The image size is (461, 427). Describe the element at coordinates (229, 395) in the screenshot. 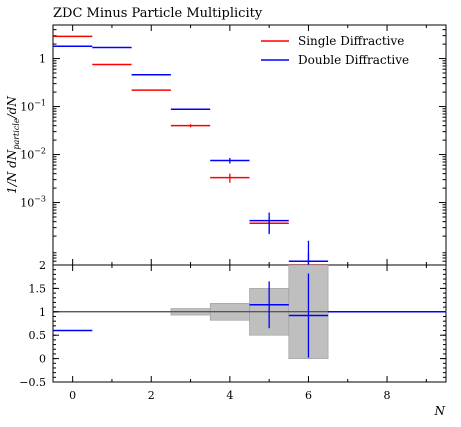

I see `x-tick-label: 4` at that location.